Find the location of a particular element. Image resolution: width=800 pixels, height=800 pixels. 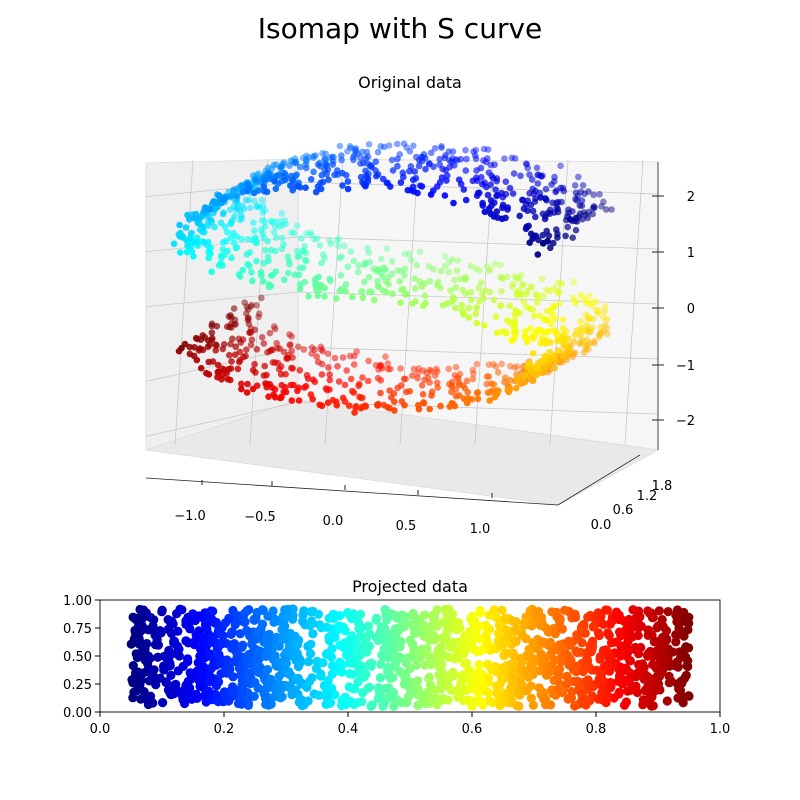

y-tick-label-2d: 0.75 is located at coordinates (77, 629).